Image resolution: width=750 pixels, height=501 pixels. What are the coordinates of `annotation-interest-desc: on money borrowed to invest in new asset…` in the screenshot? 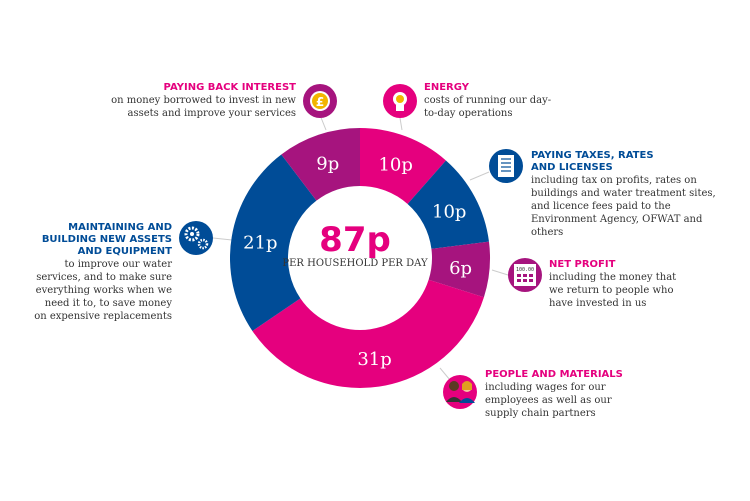 It's located at (203, 107).